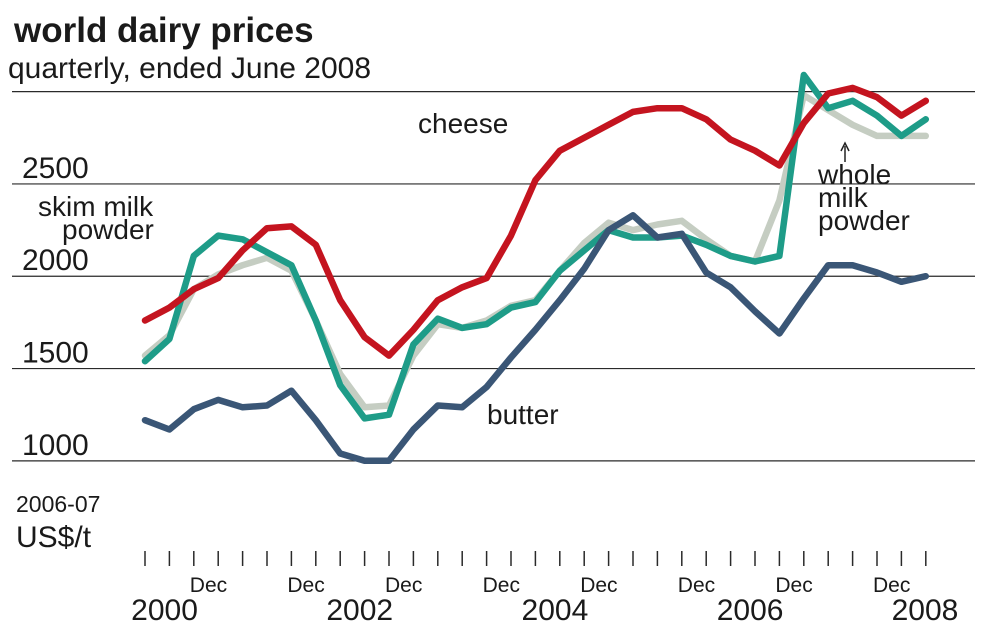  I want to click on x-year-label: 2000, so click(164, 608).